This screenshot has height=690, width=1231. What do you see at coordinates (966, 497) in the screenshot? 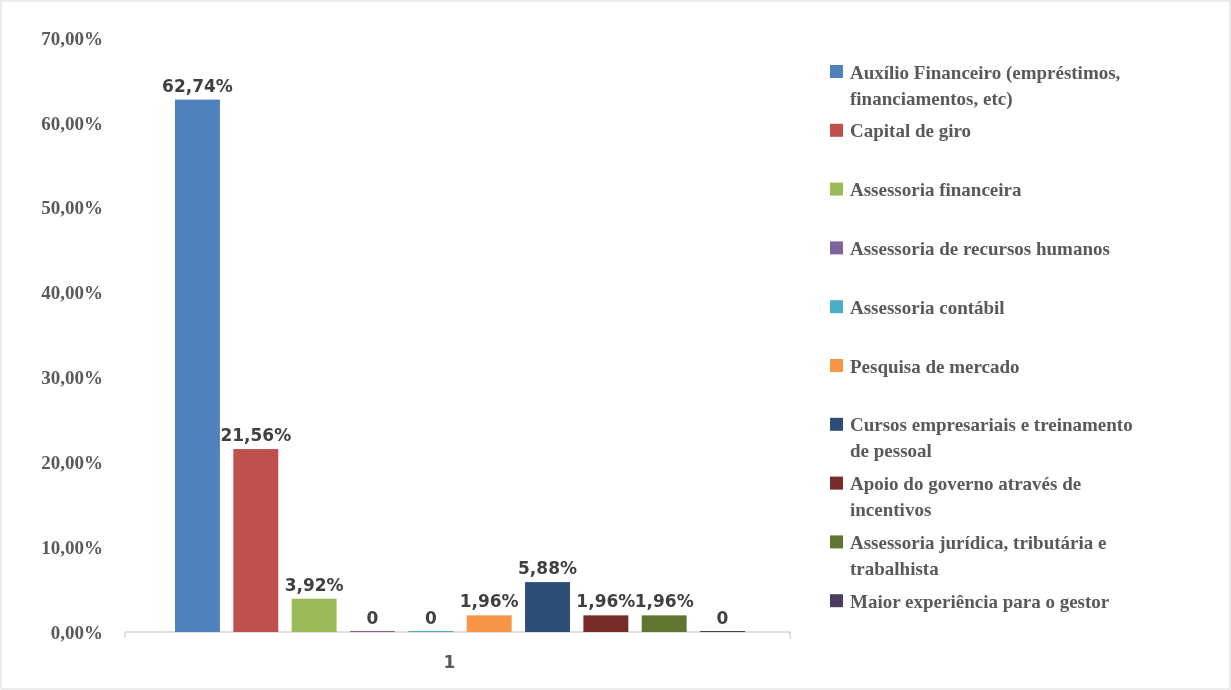
I see `legend-label: Apoio do governo através de incentivos` at bounding box center [966, 497].